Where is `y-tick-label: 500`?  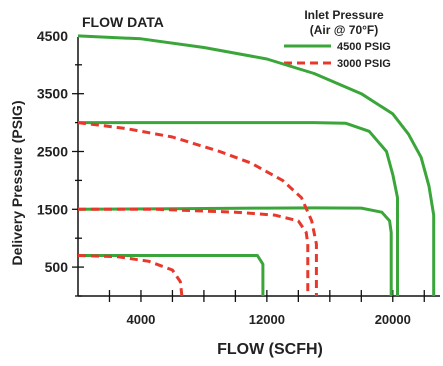 y-tick-label: 500 is located at coordinates (57, 267).